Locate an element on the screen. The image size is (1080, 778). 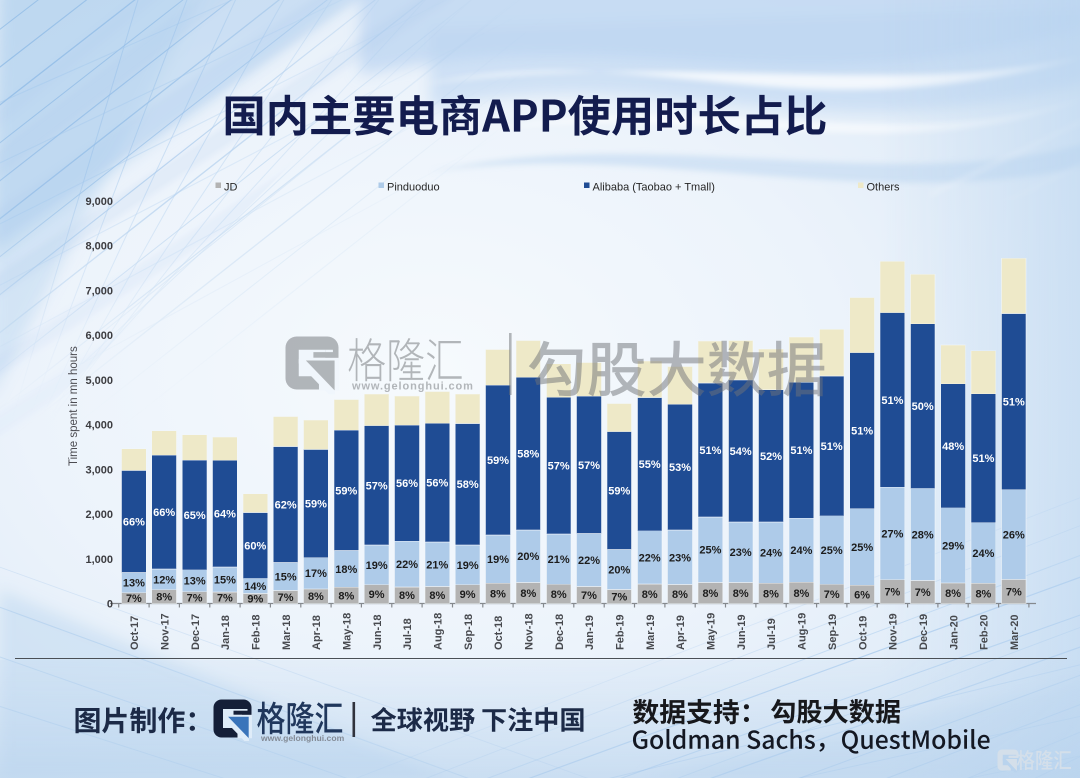
svg-text: 55% is located at coordinates (650, 465).